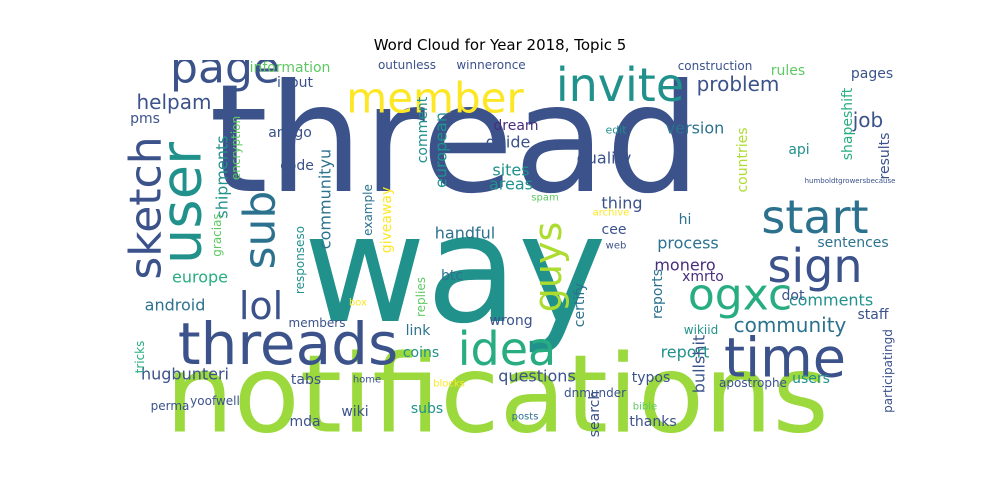 This screenshot has width=1000, height=500. I want to click on word-typos: typos, so click(651, 378).